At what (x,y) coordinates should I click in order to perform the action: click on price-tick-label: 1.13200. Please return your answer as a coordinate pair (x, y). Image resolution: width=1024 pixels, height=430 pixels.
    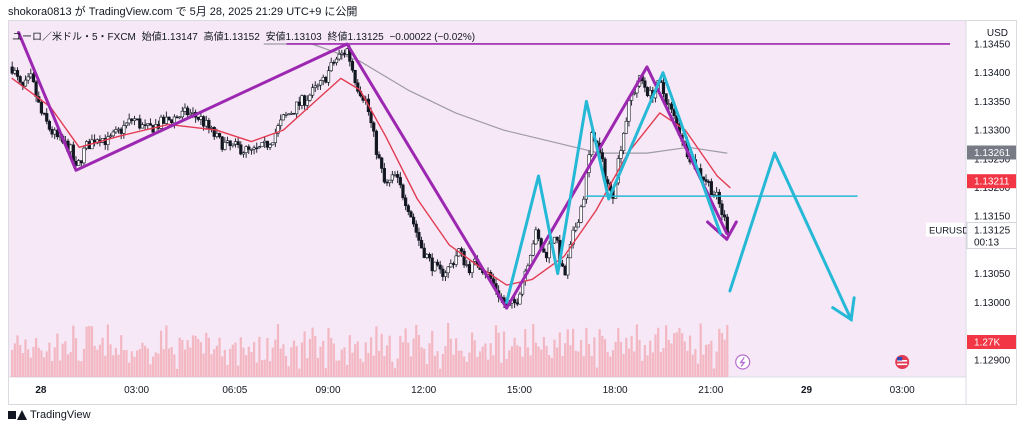
    Looking at the image, I should click on (992, 188).